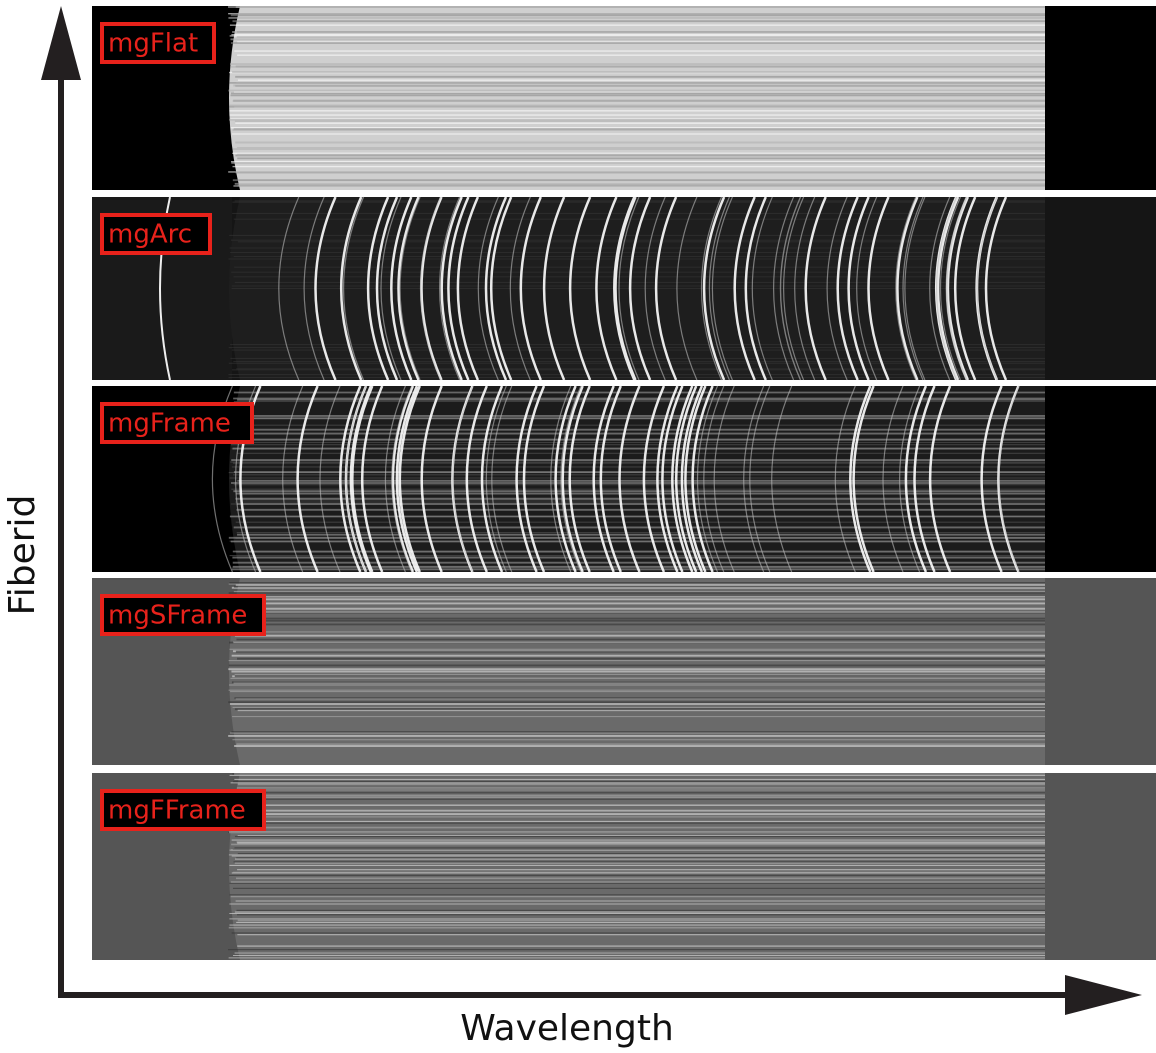 The image size is (1156, 1053). Describe the element at coordinates (1103, 995) in the screenshot. I see `x-arrow-head` at that location.